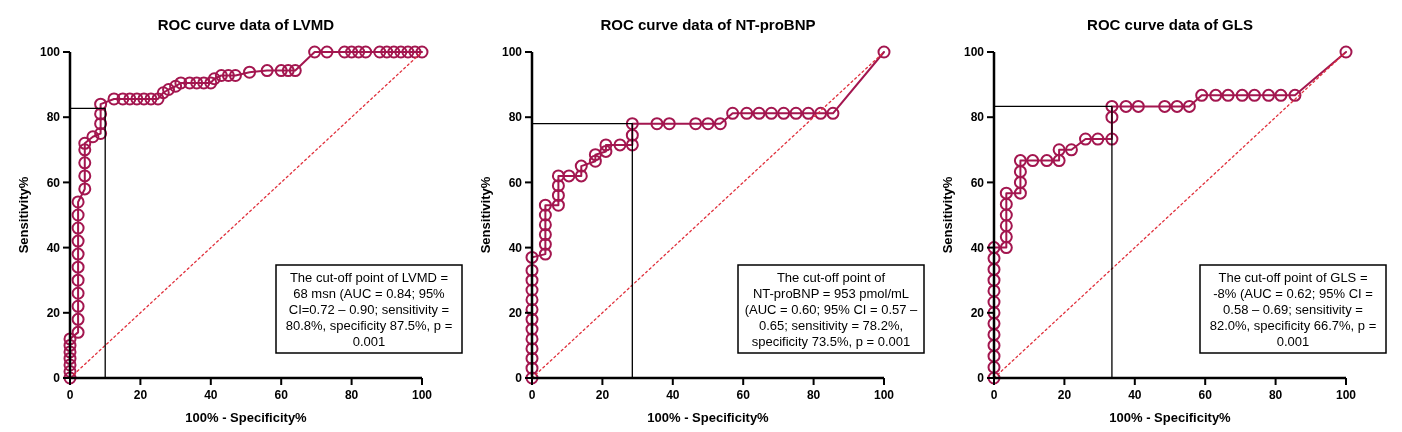  What do you see at coordinates (1170, 24) in the screenshot?
I see `chart-title: ROC curve data of GLS` at bounding box center [1170, 24].